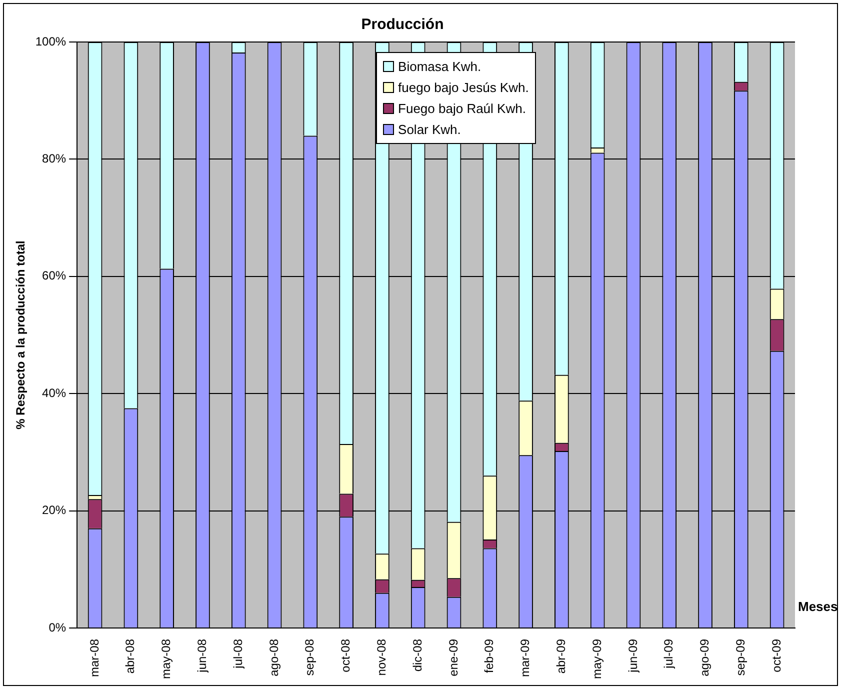 The image size is (845, 692). What do you see at coordinates (440, 66) in the screenshot?
I see `legend-label: Biomasa Kwh.` at bounding box center [440, 66].